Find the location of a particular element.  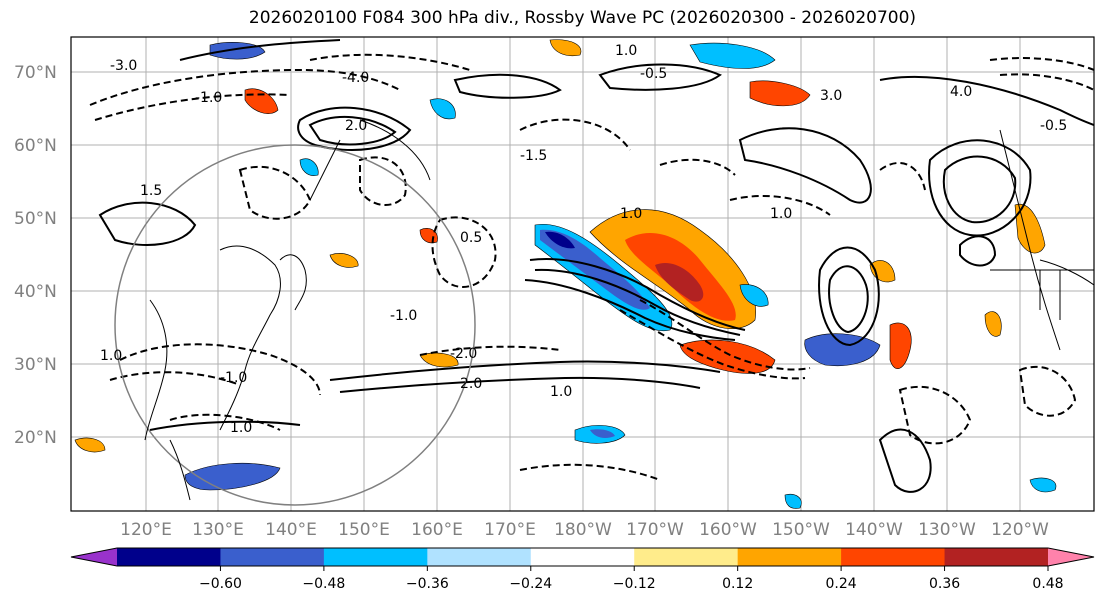

colorbar-tick-label: 0.24 is located at coordinates (841, 584).